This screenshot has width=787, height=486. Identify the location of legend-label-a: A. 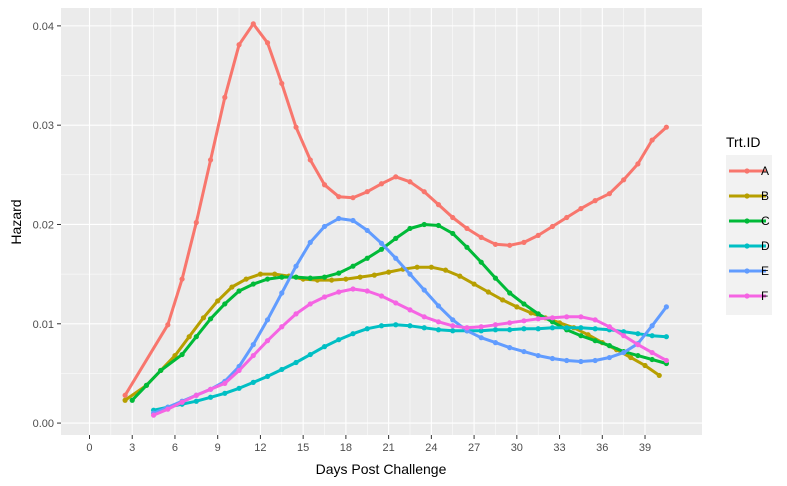
(765, 171).